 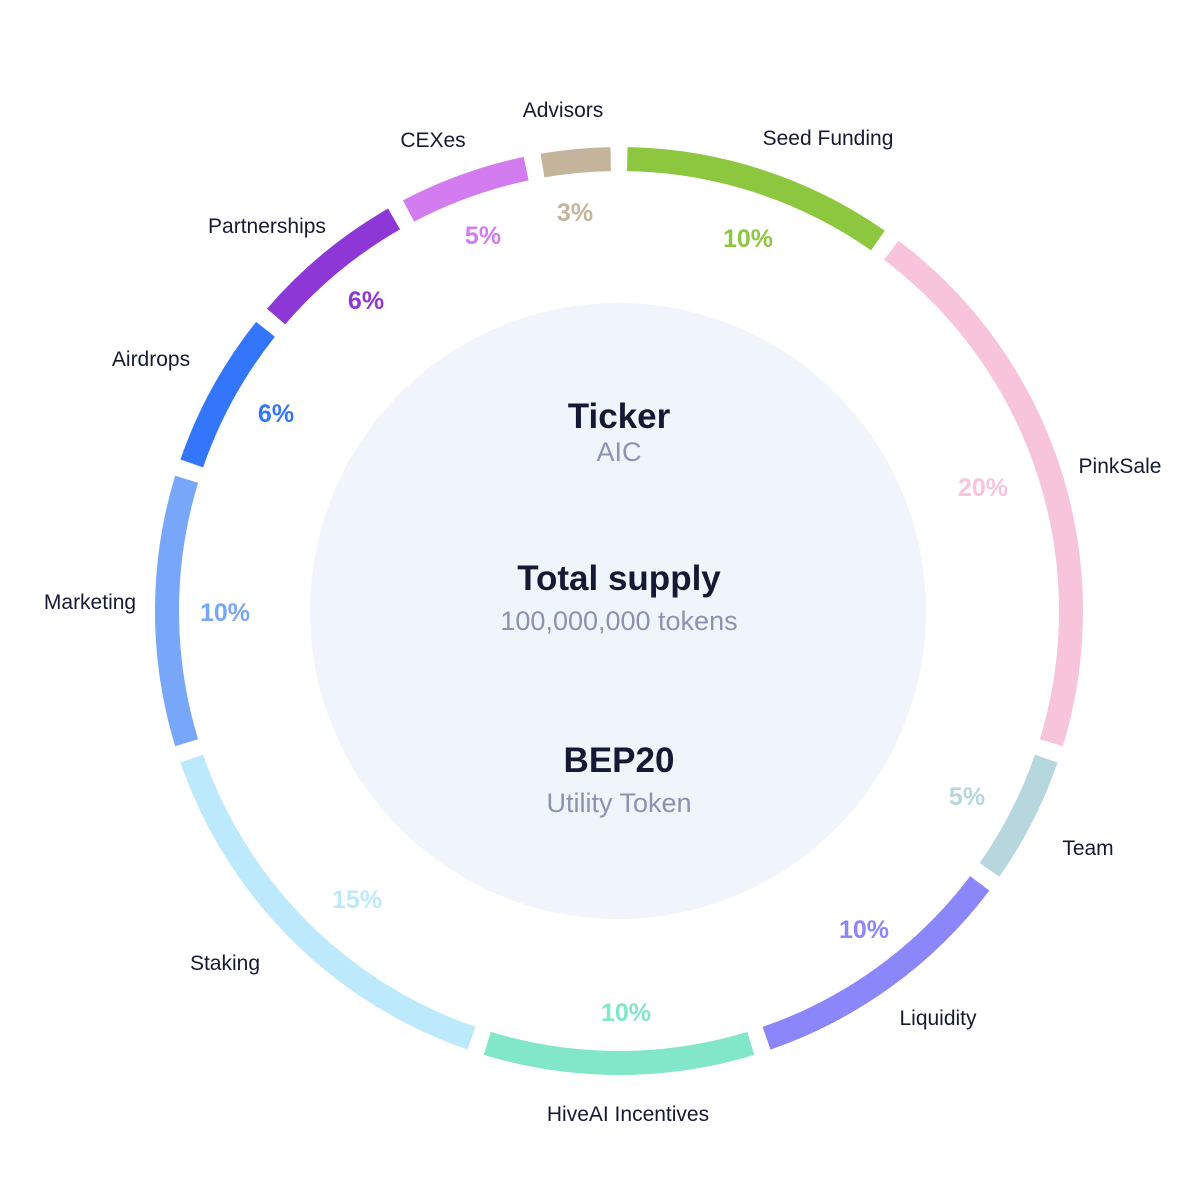 I want to click on ticker-title: Ticker, so click(x=619, y=416).